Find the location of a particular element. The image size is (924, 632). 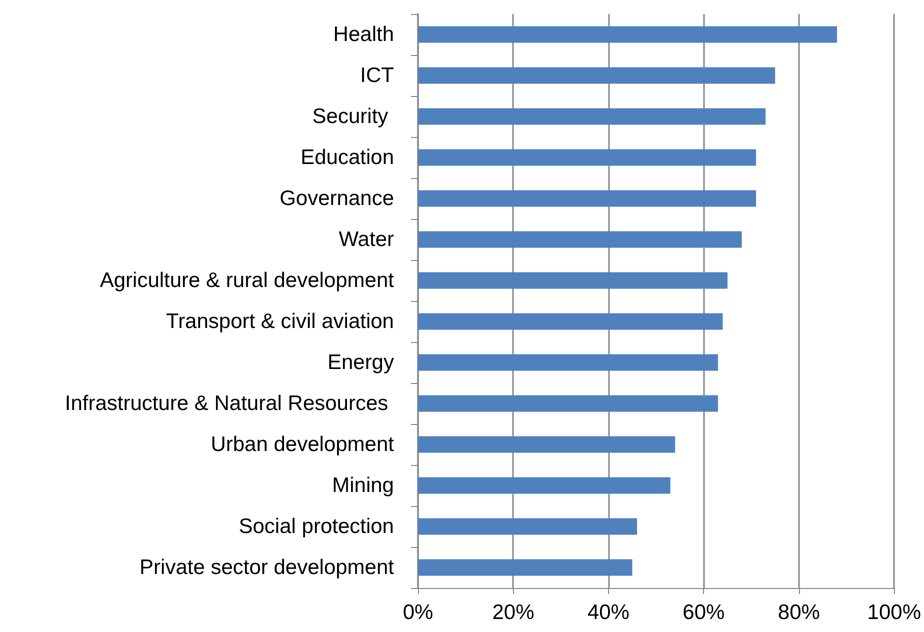

x-tick-label: 60% is located at coordinates (703, 612).